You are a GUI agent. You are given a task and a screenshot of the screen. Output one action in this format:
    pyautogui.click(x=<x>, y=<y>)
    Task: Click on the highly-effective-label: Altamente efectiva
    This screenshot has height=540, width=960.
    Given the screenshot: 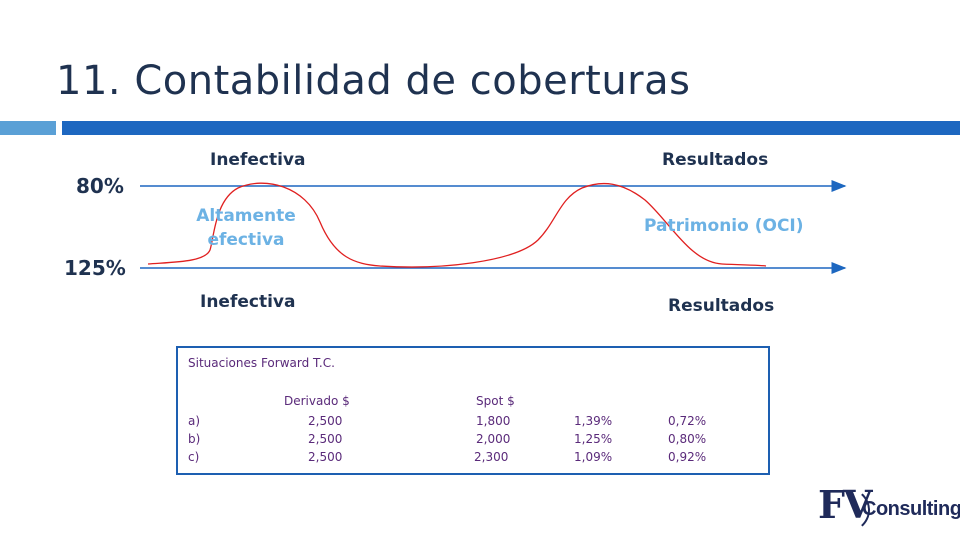 What is the action you would take?
    pyautogui.click(x=246, y=228)
    